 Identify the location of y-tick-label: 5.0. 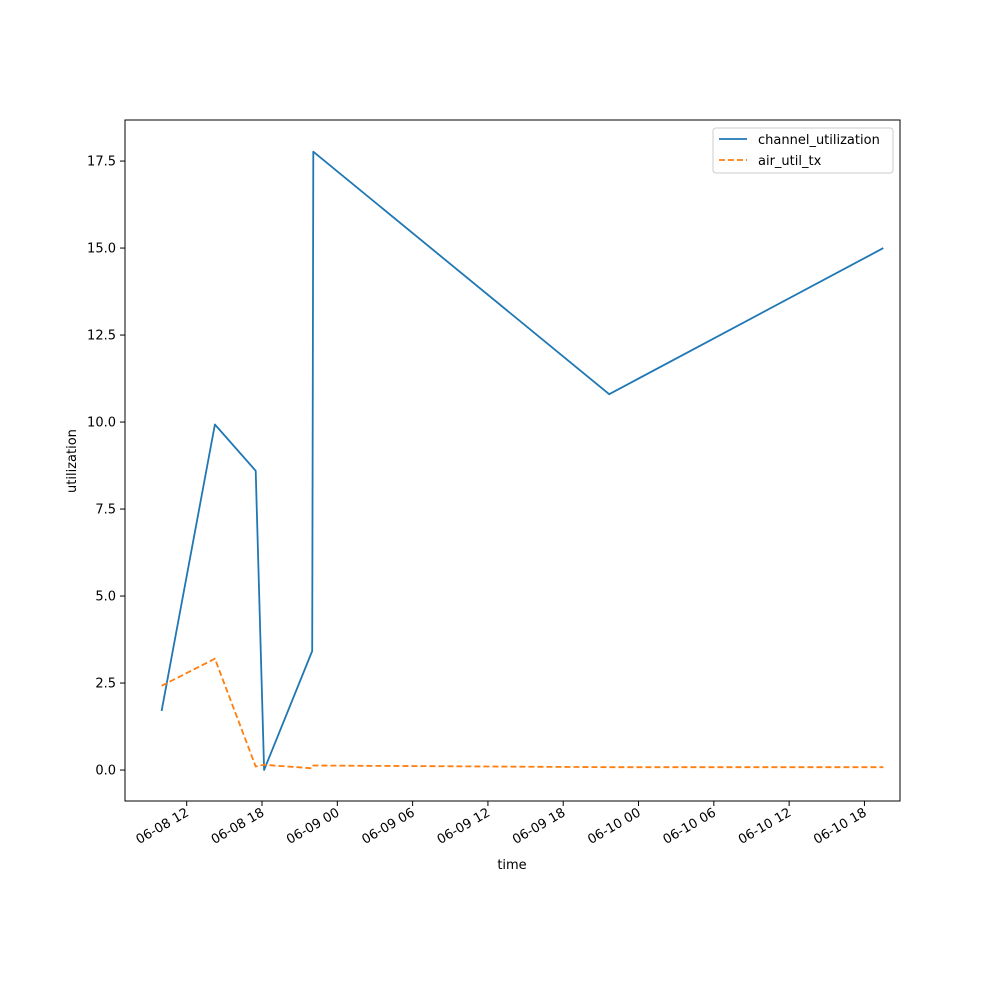
(105, 597).